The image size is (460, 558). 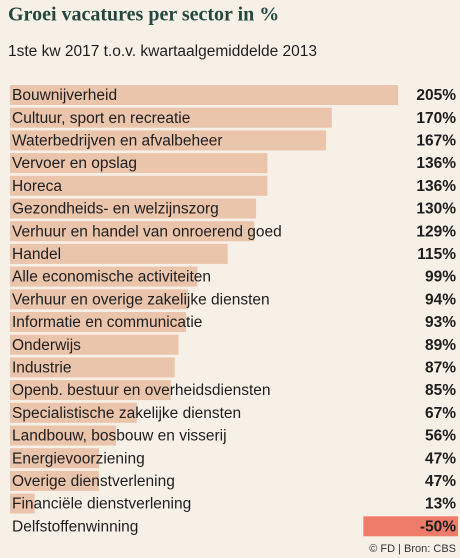 I want to click on value-label: 205%, so click(x=436, y=95).